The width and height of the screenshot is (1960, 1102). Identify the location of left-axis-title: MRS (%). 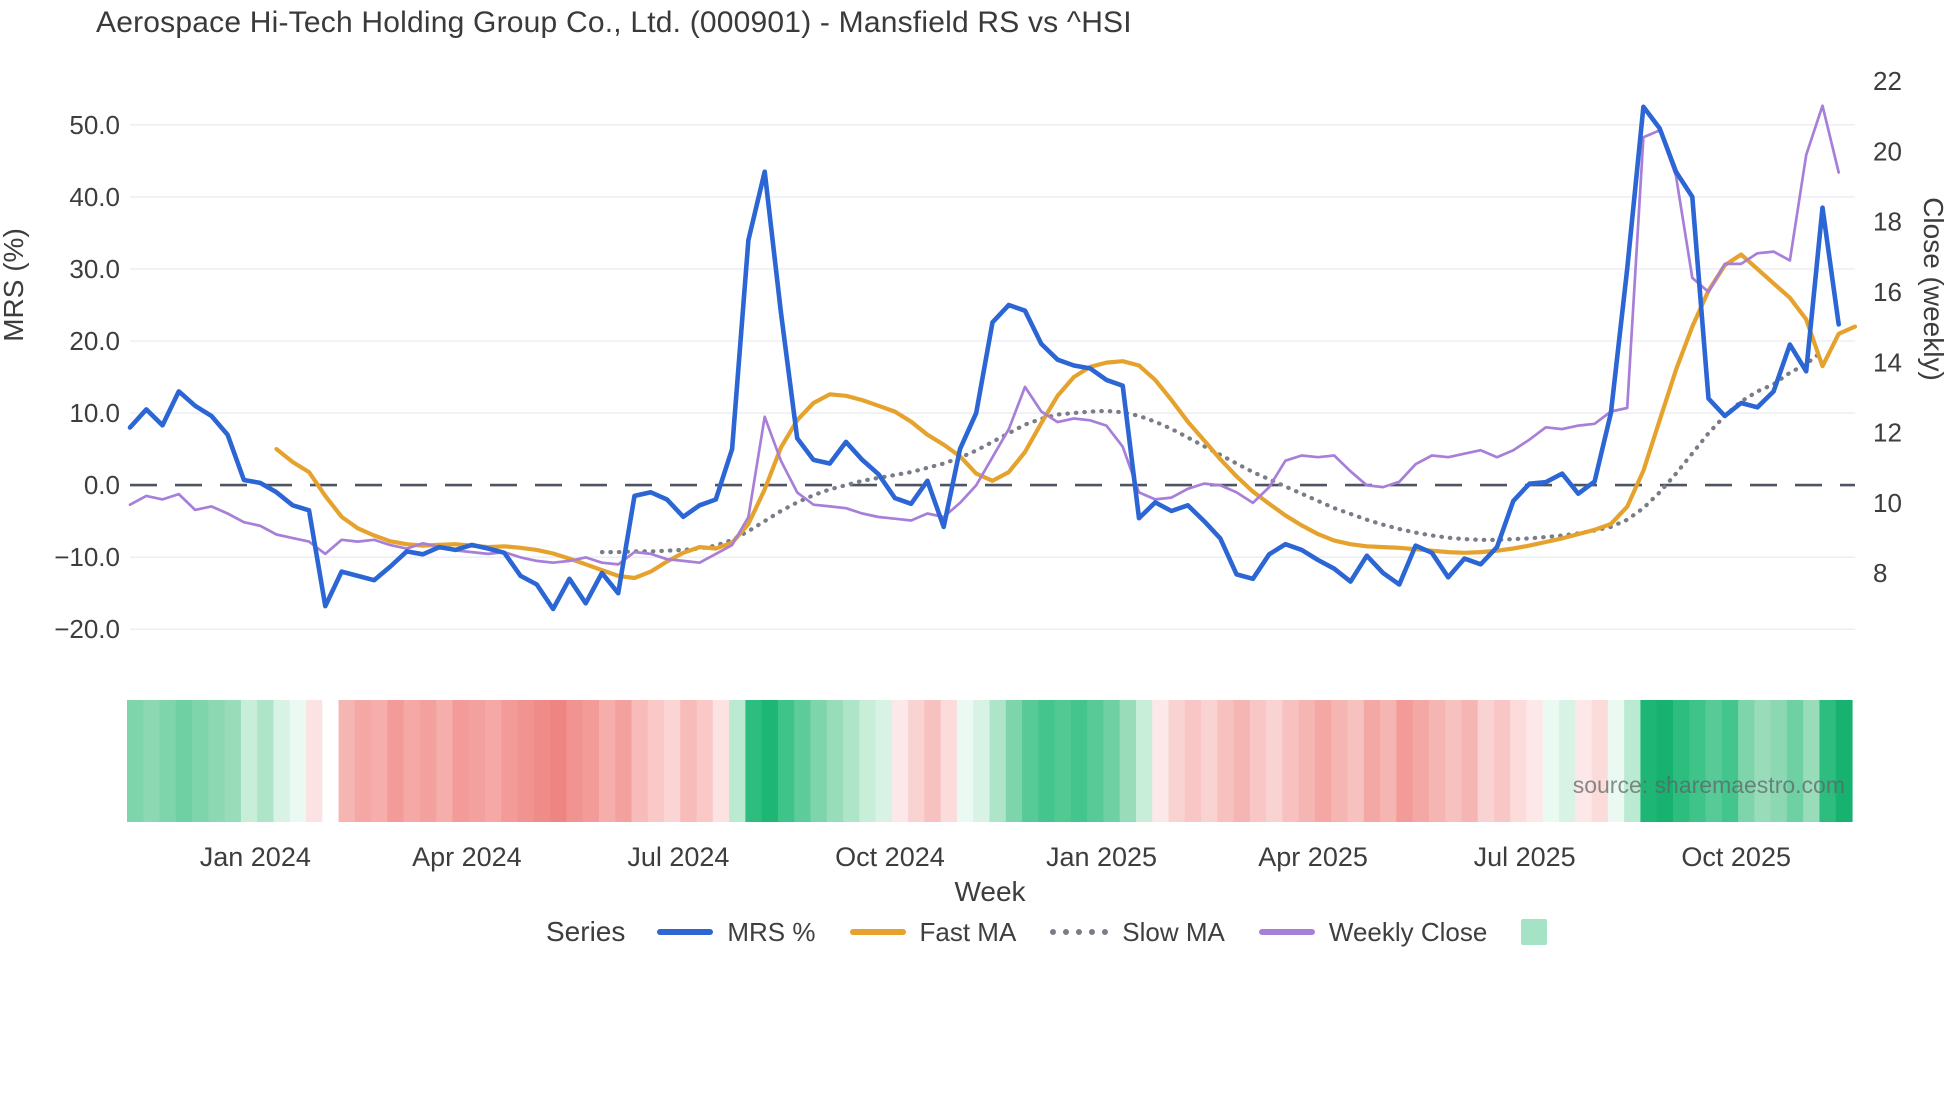
(14, 285).